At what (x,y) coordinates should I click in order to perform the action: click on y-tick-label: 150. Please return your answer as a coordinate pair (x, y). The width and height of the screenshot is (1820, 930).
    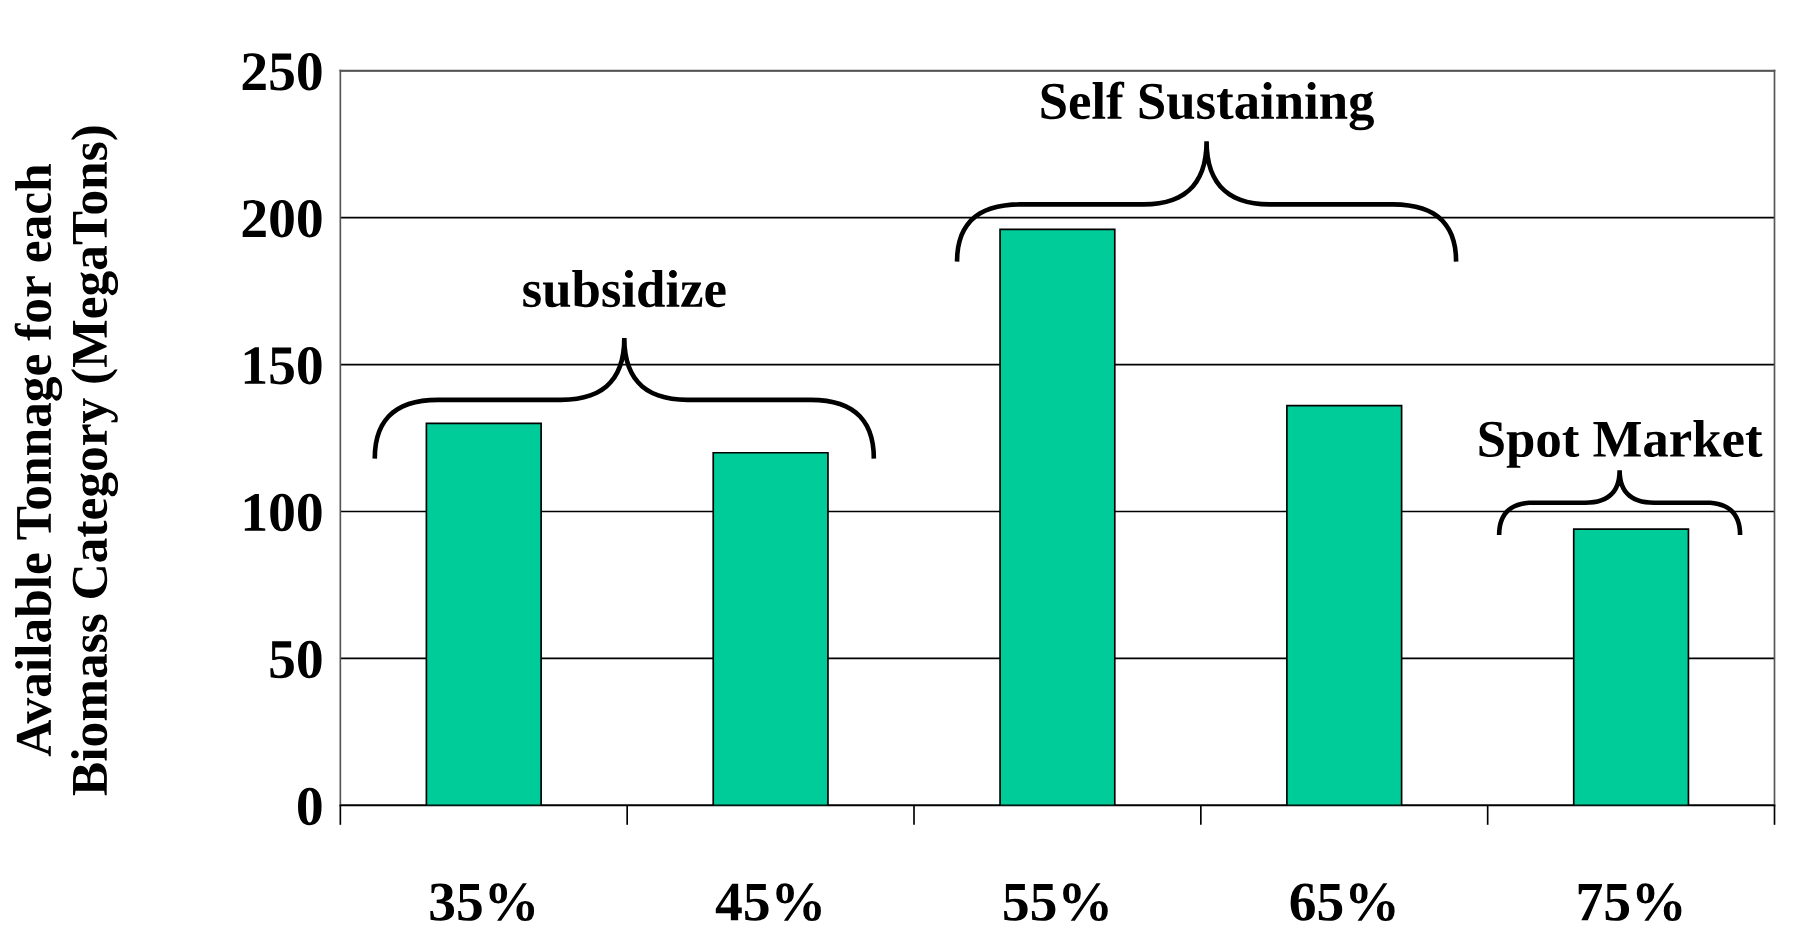
    Looking at the image, I should click on (283, 365).